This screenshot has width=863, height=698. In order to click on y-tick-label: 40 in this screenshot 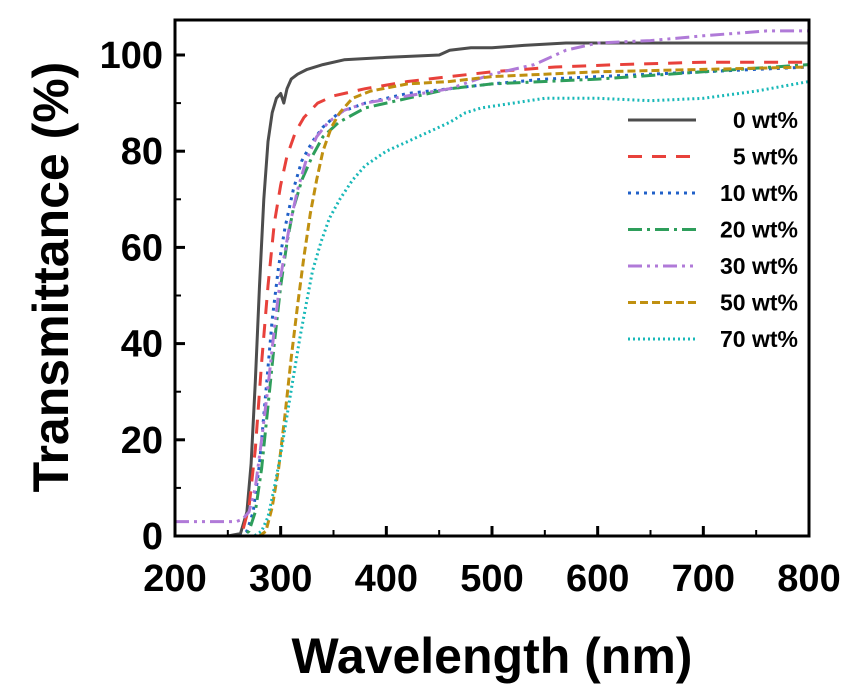, I will do `click(142, 345)`.